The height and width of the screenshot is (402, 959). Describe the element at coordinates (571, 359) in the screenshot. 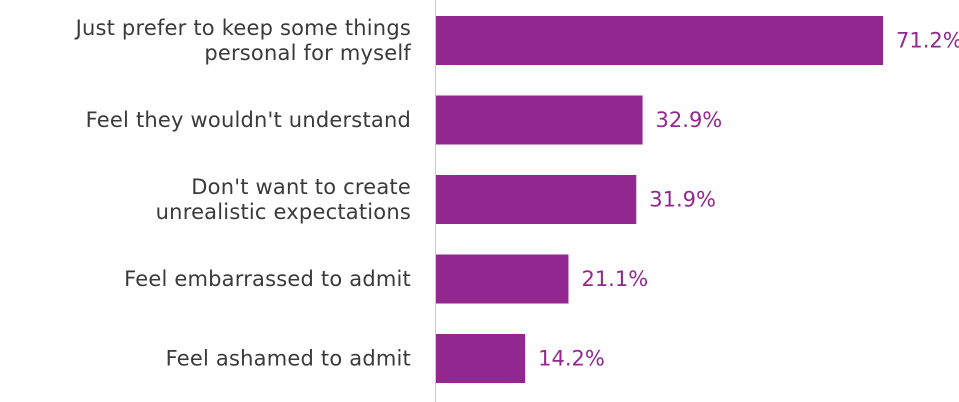

I see `value-label-5: 14.2%` at that location.